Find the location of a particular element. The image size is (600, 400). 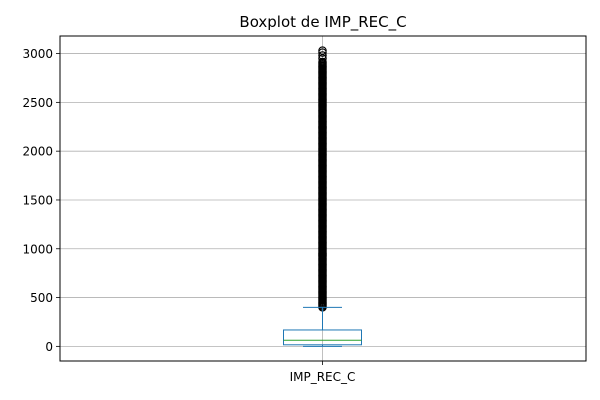

box-iqr is located at coordinates (322, 337).